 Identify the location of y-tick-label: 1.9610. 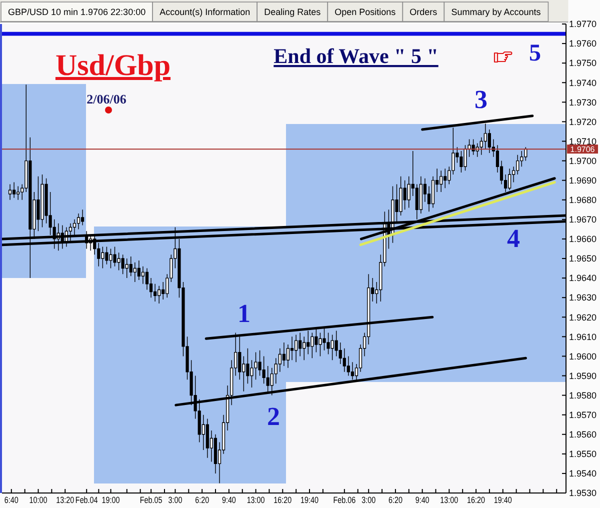
(583, 337).